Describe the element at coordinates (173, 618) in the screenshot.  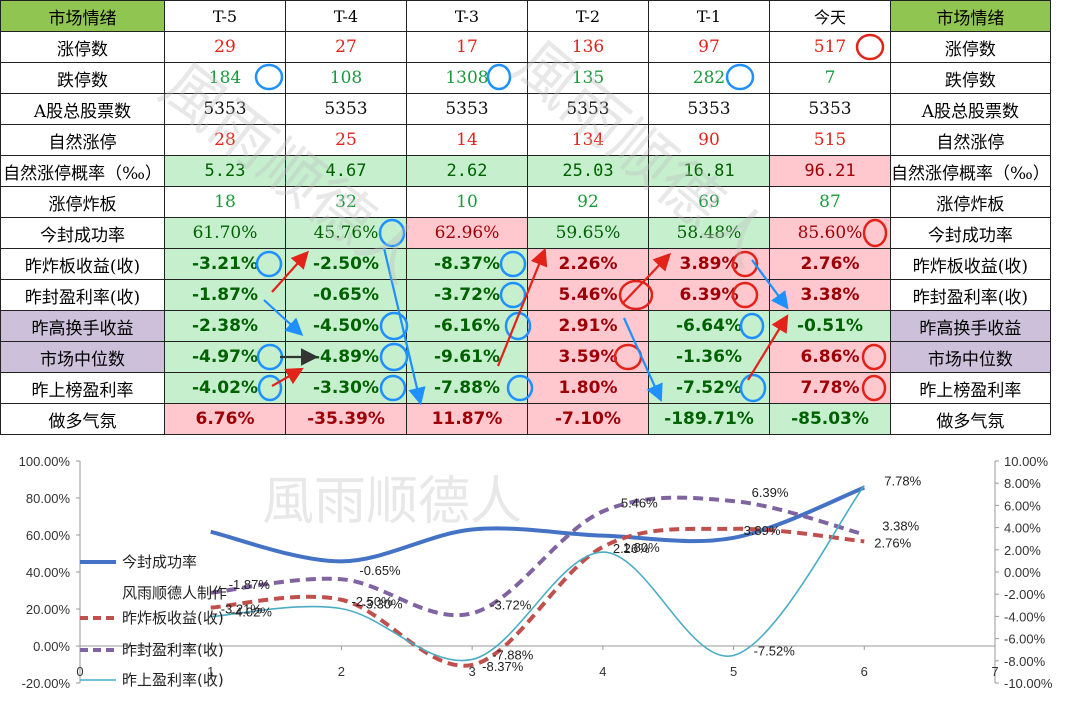
I see `legend-label: 昨炸板收益(收)` at that location.